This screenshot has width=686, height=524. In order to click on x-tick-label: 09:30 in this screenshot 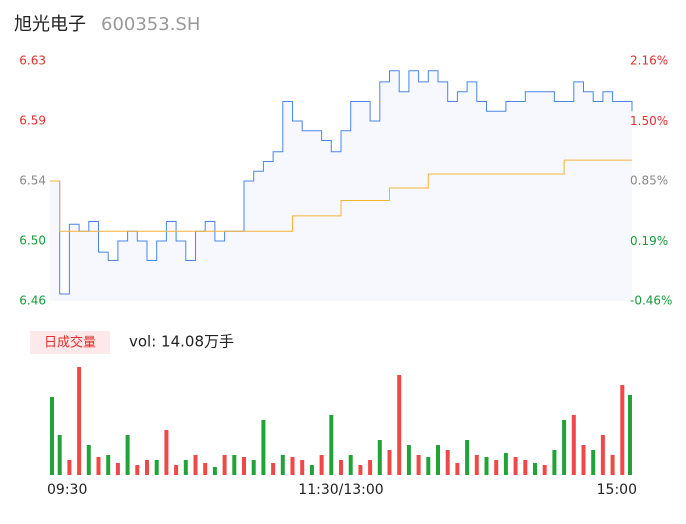, I will do `click(67, 490)`.